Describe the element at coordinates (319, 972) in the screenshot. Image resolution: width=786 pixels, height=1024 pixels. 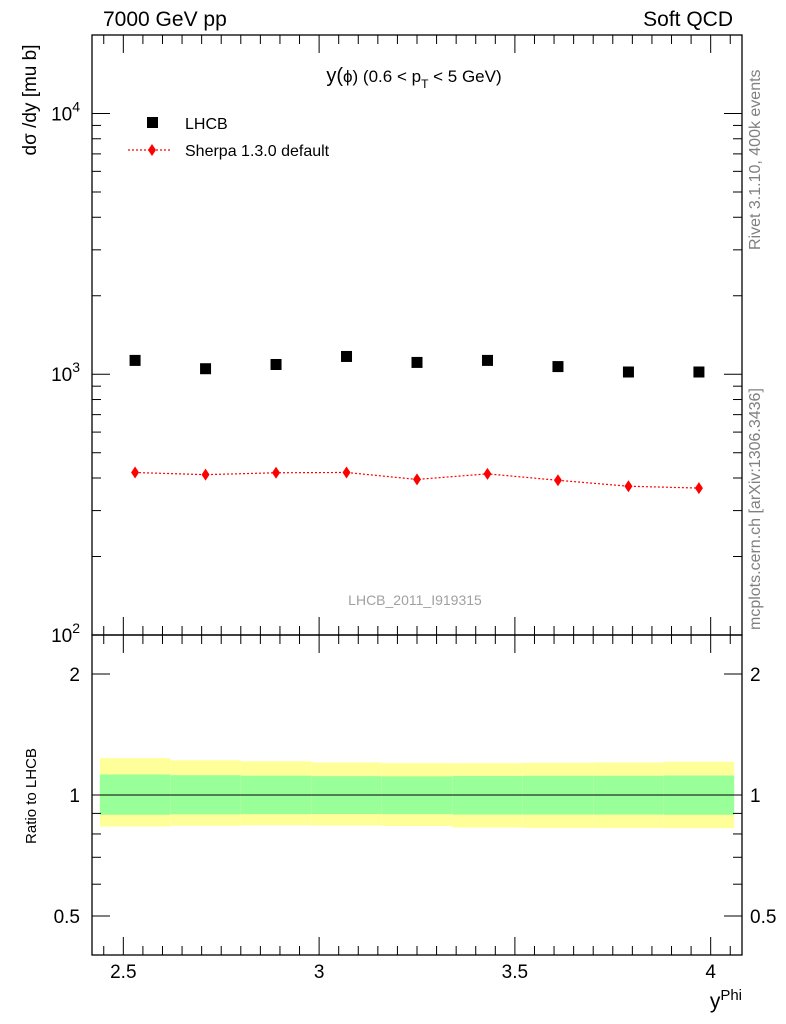
I see `x-tick-label: 3` at that location.